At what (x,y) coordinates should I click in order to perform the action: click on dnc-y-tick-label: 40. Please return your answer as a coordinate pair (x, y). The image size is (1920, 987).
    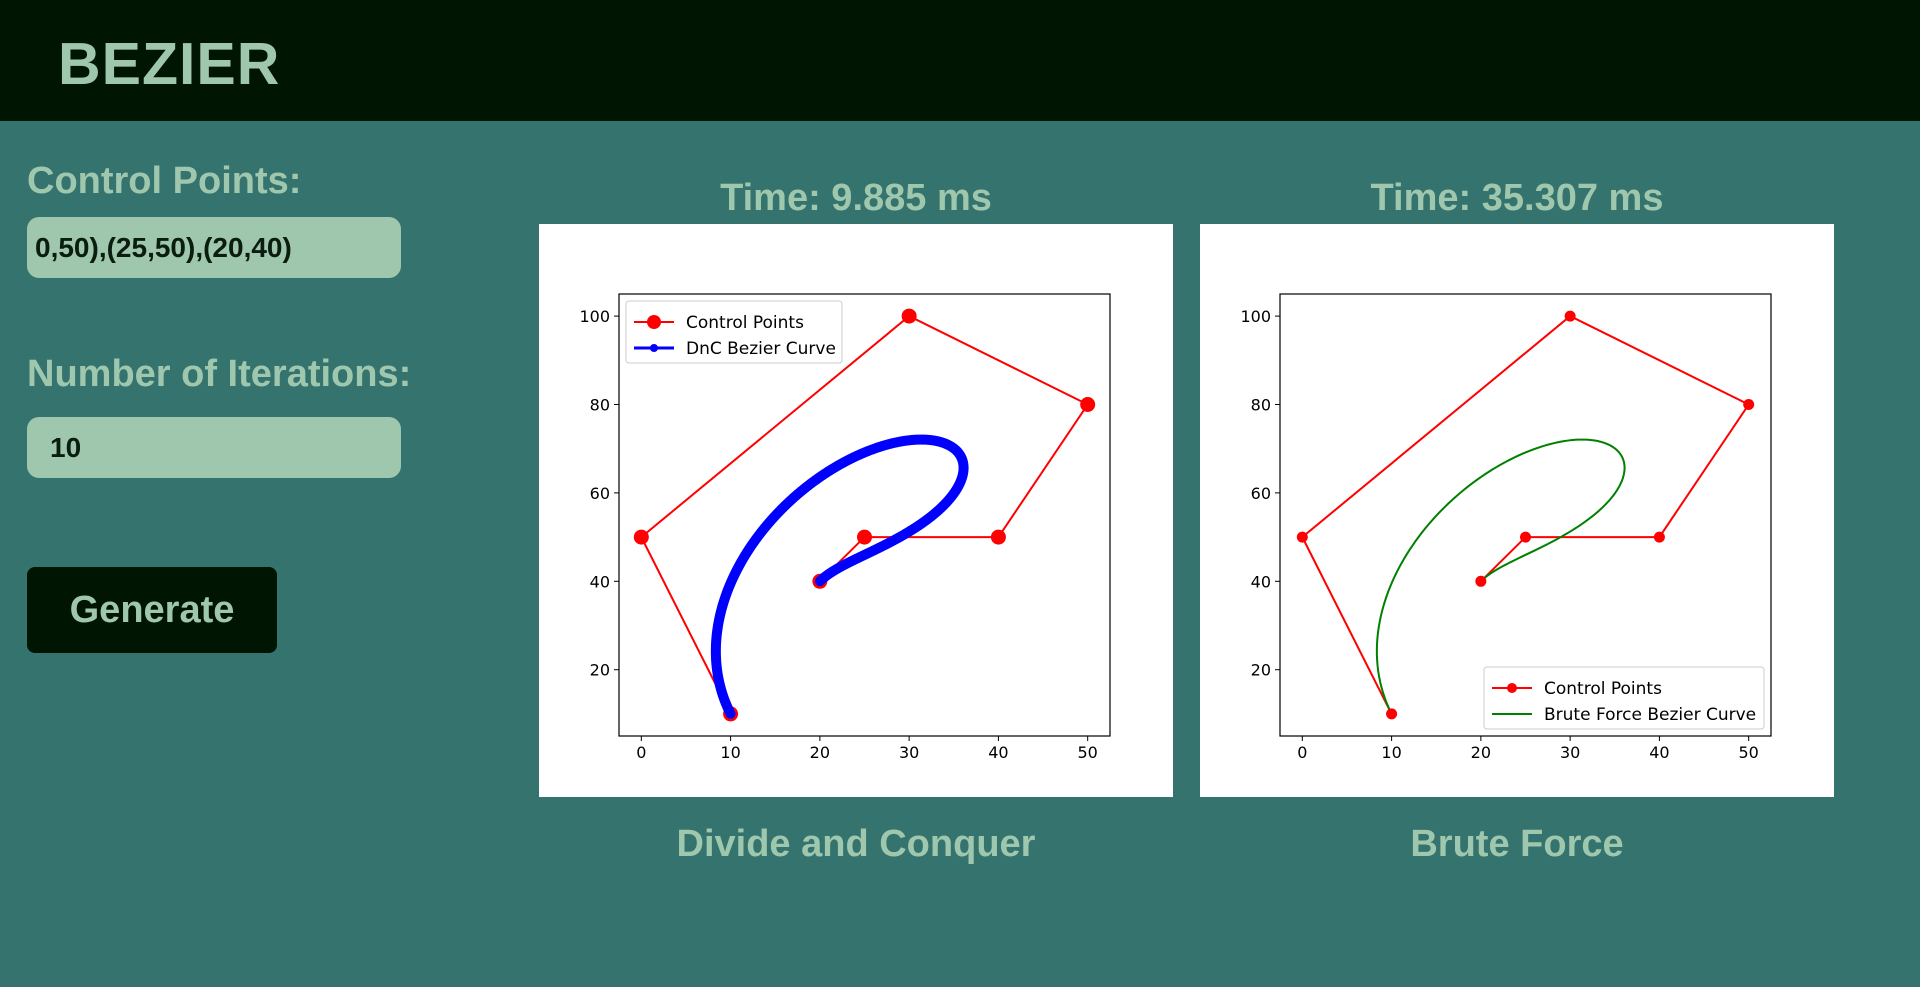
    Looking at the image, I should click on (600, 581).